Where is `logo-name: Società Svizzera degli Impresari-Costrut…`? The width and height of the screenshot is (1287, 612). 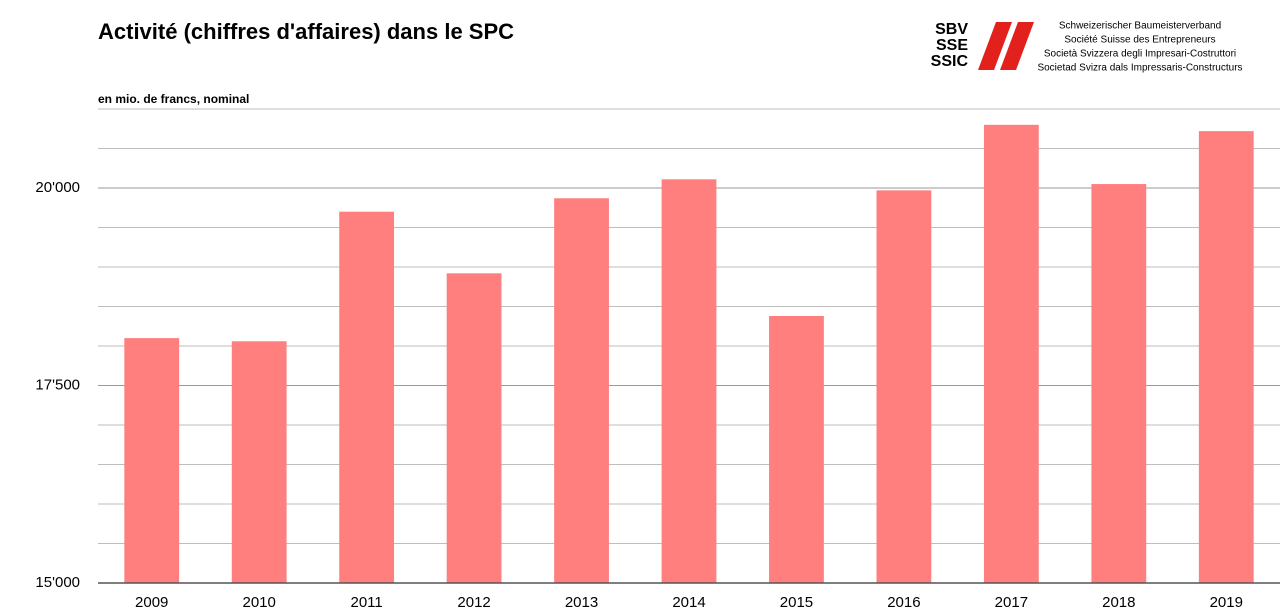 logo-name: Società Svizzera degli Impresari-Costrut… is located at coordinates (1140, 54).